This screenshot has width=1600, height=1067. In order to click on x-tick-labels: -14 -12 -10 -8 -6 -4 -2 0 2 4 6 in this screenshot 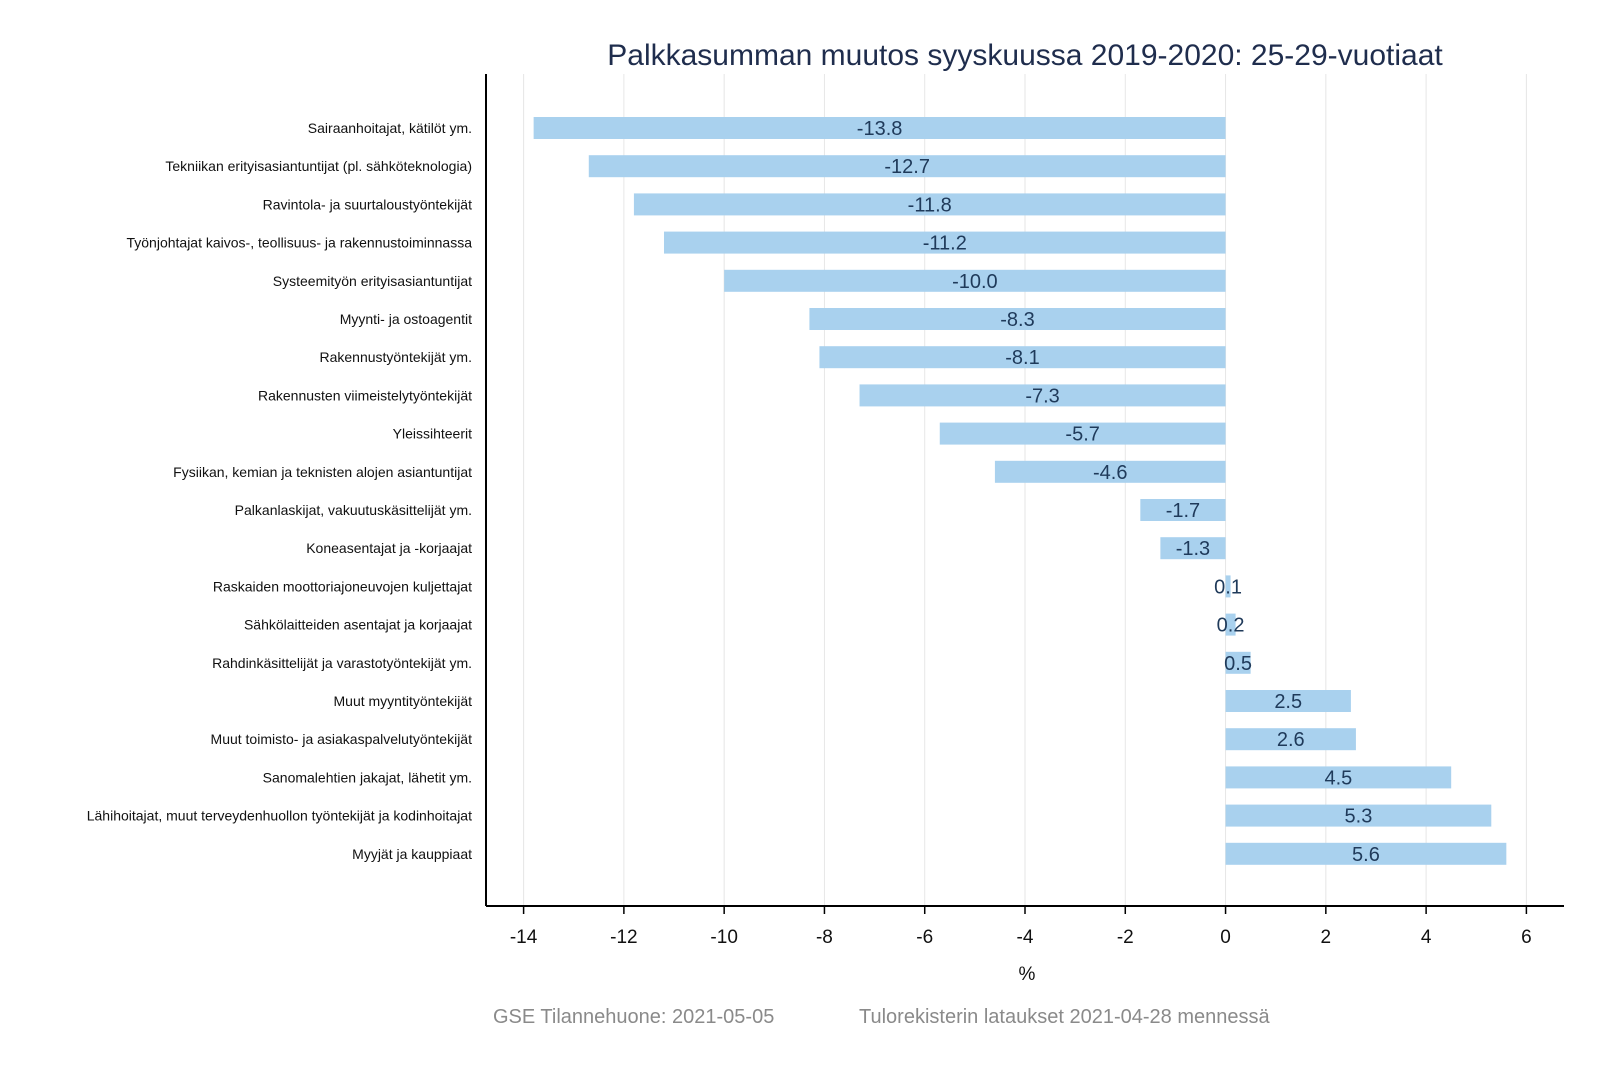, I will do `click(1021, 927)`.